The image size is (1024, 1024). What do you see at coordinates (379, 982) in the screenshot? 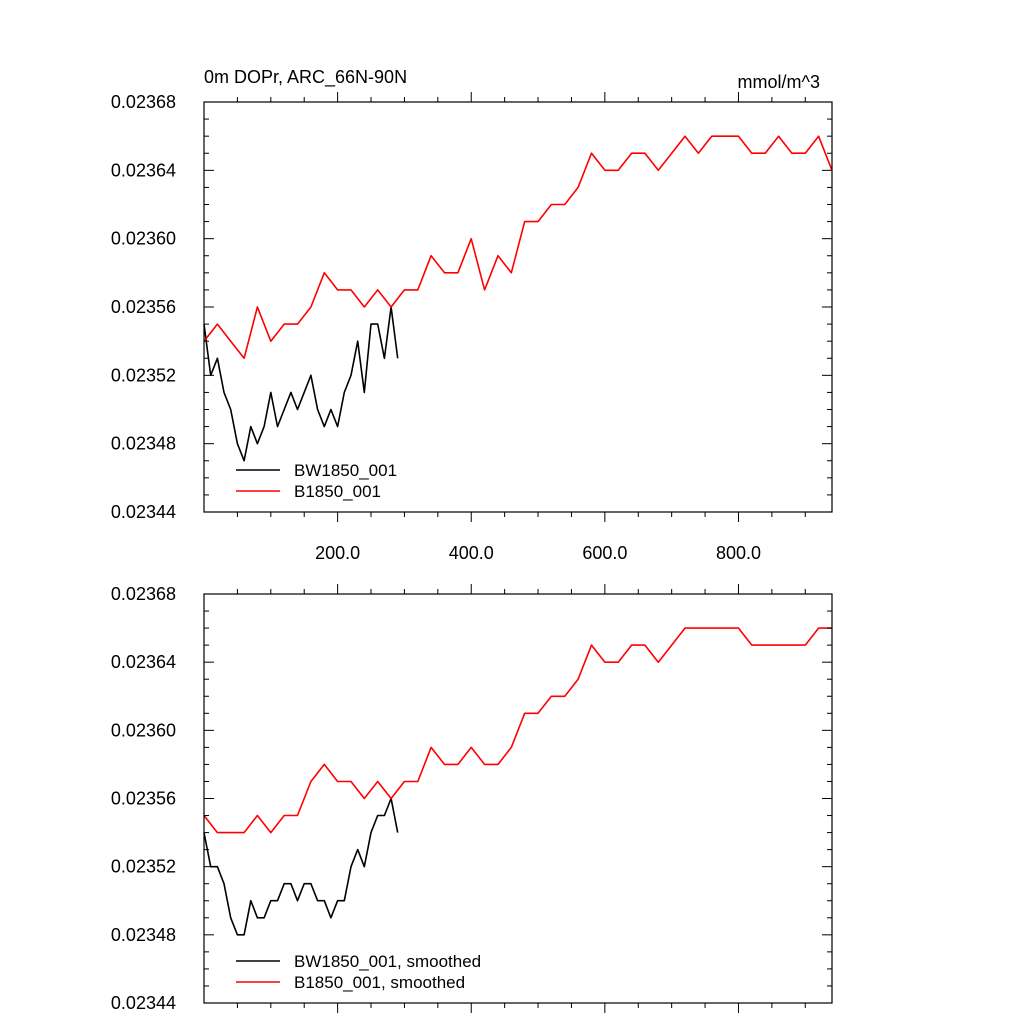
I see `legend-label-b1850-smoothed: B1850_001, smoothed` at bounding box center [379, 982].